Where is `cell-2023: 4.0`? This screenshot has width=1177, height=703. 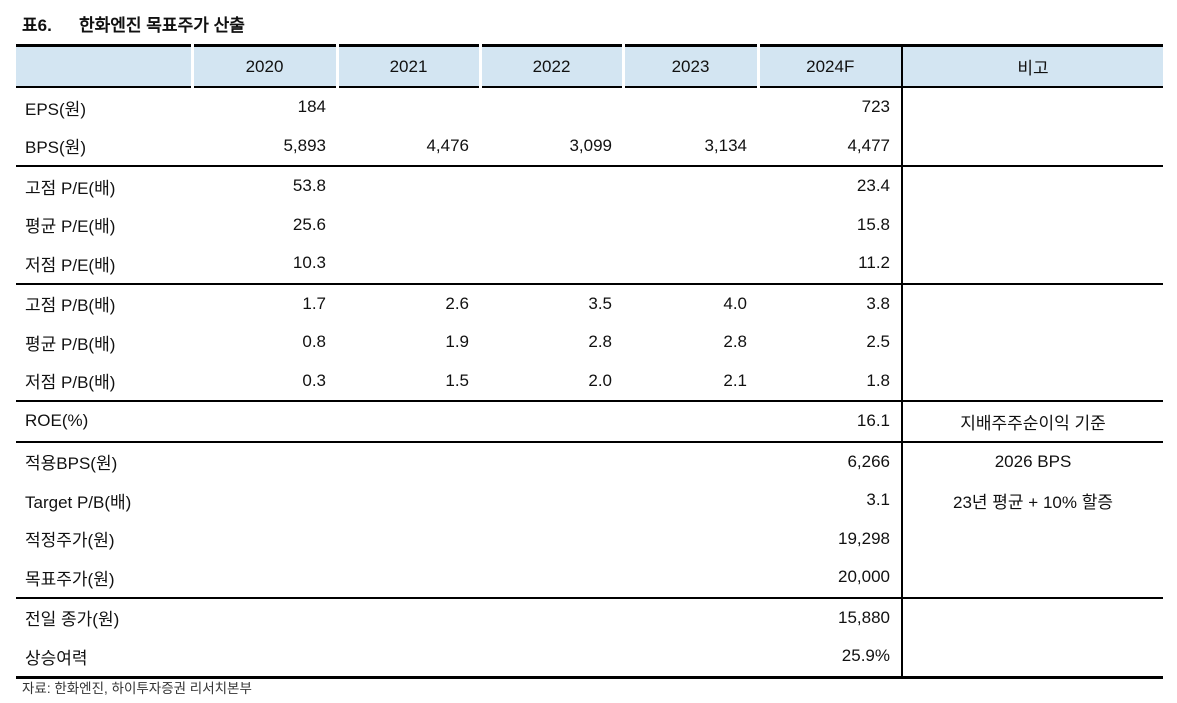 cell-2023: 4.0 is located at coordinates (690, 302).